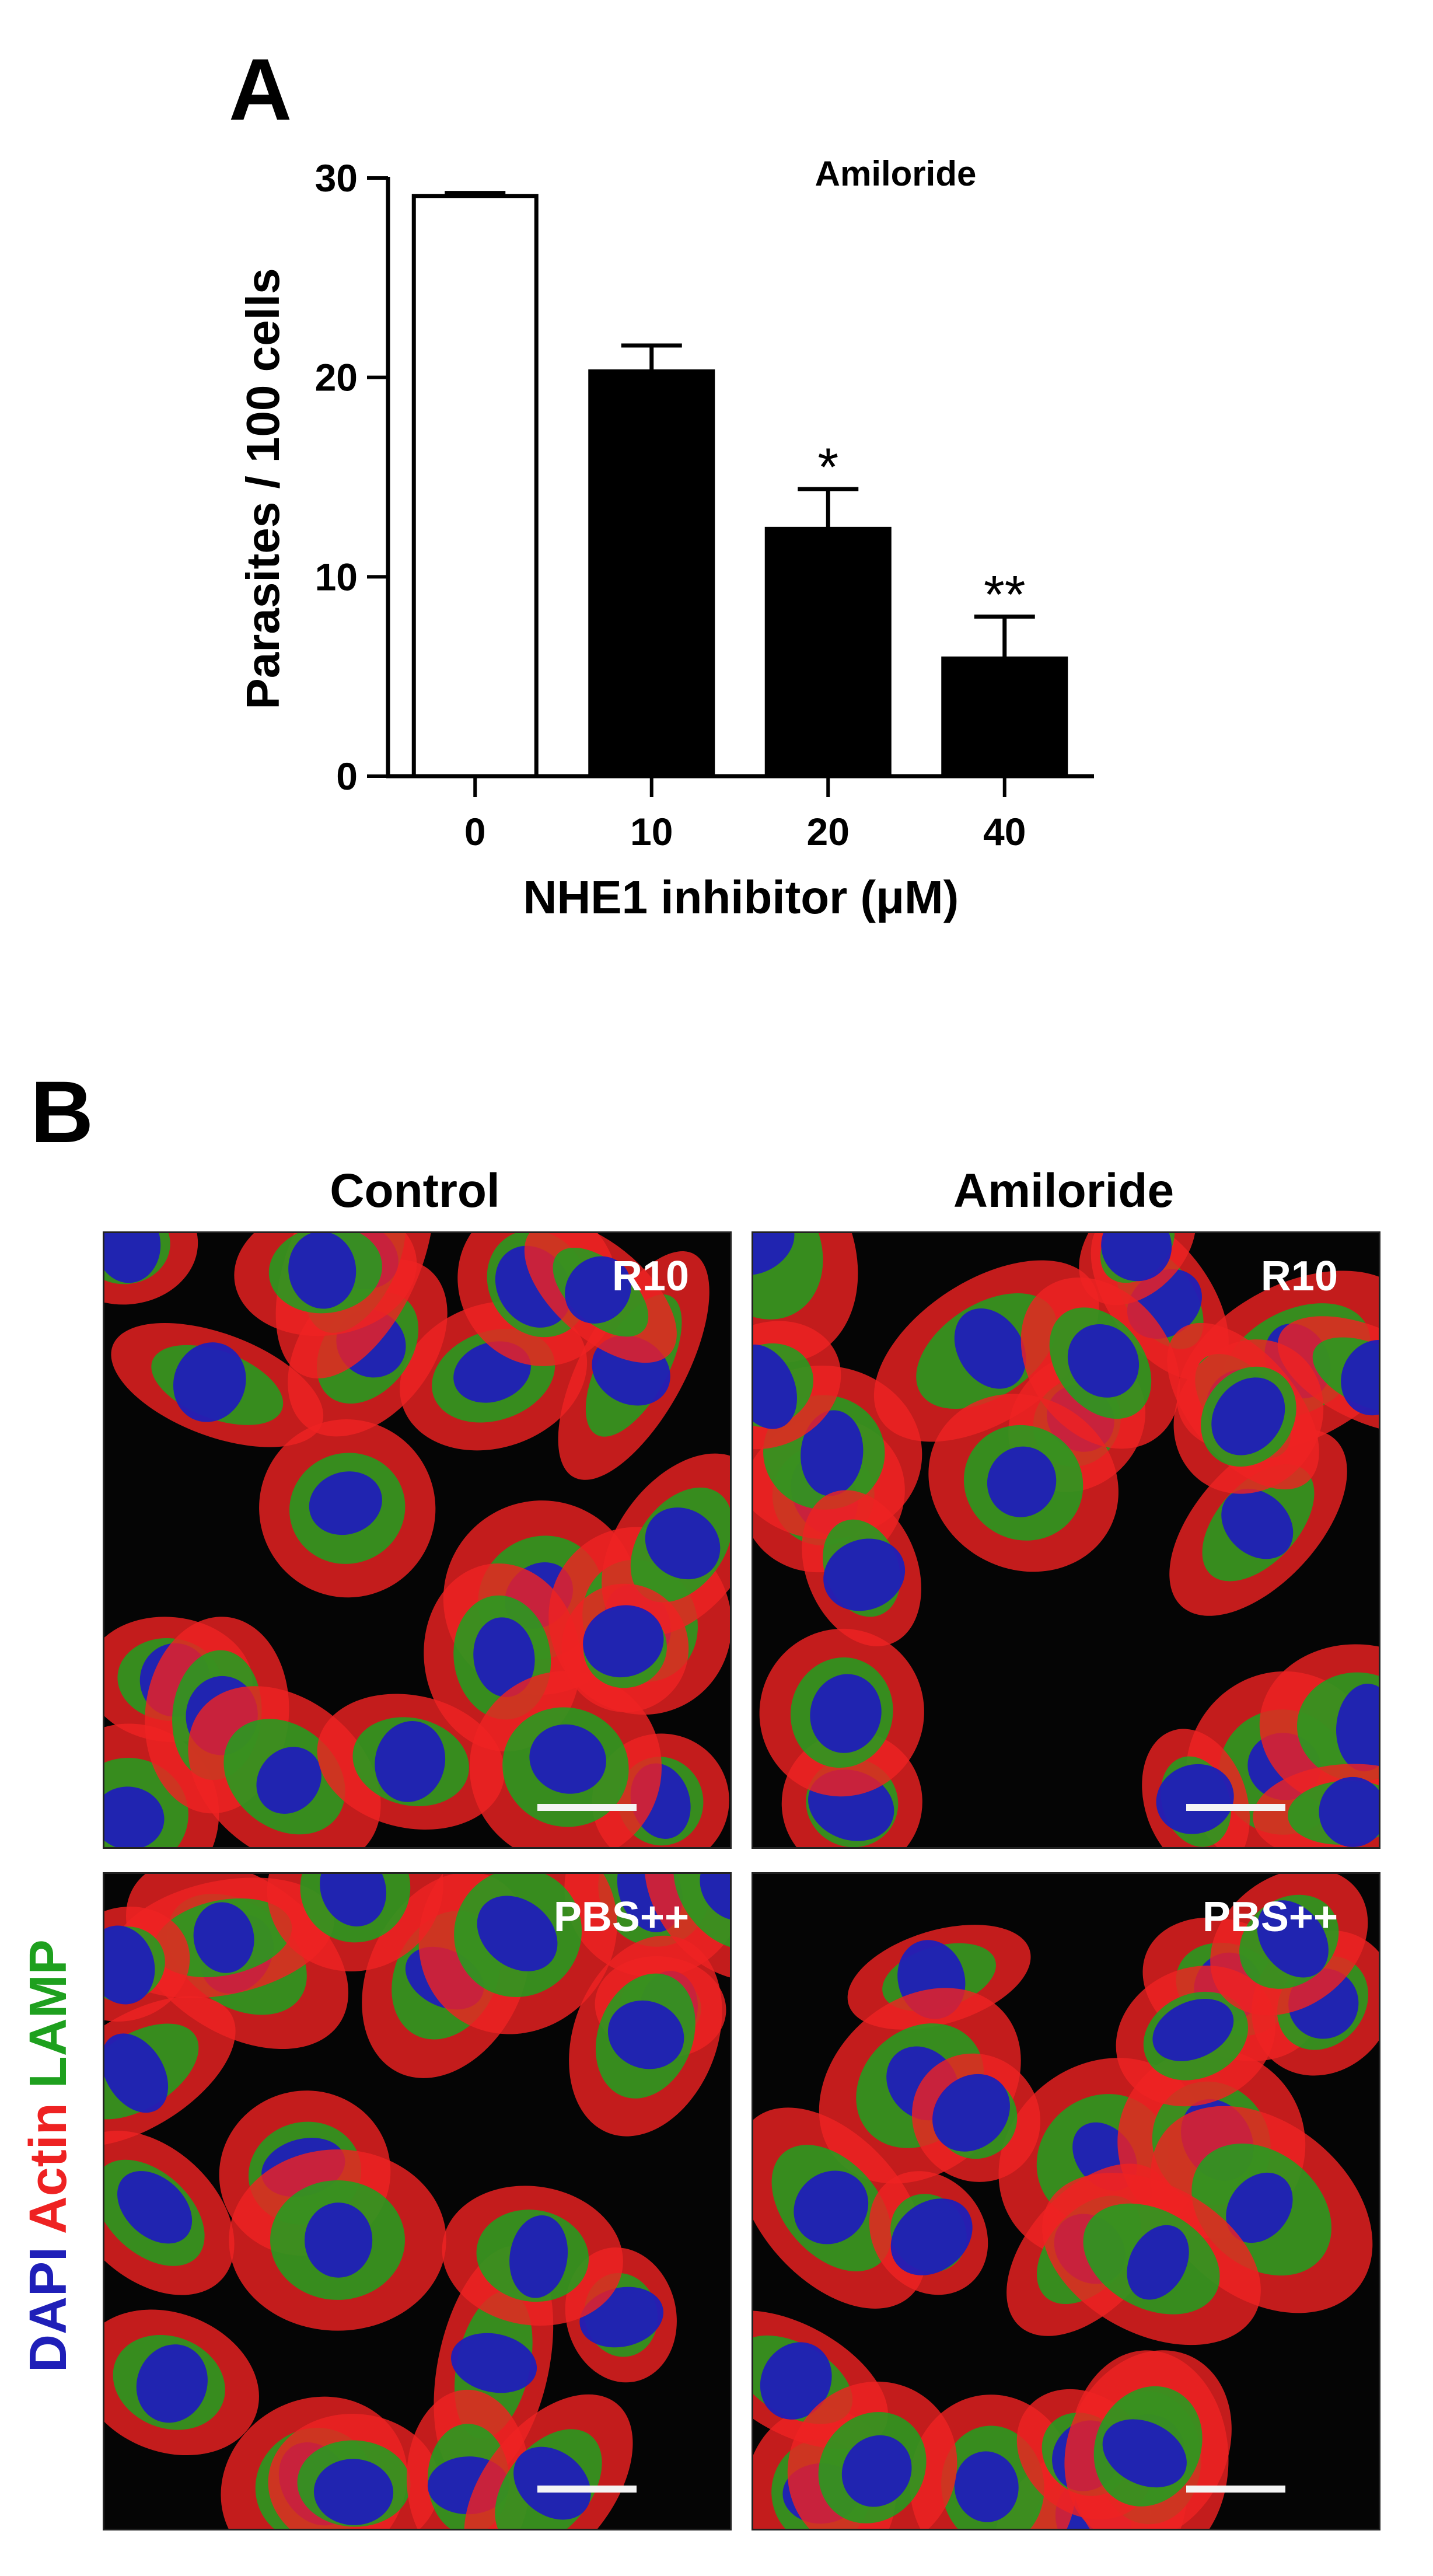  Describe the element at coordinates (48, 2155) in the screenshot. I see `stain-legend: DAPI Actin LAMP` at that location.